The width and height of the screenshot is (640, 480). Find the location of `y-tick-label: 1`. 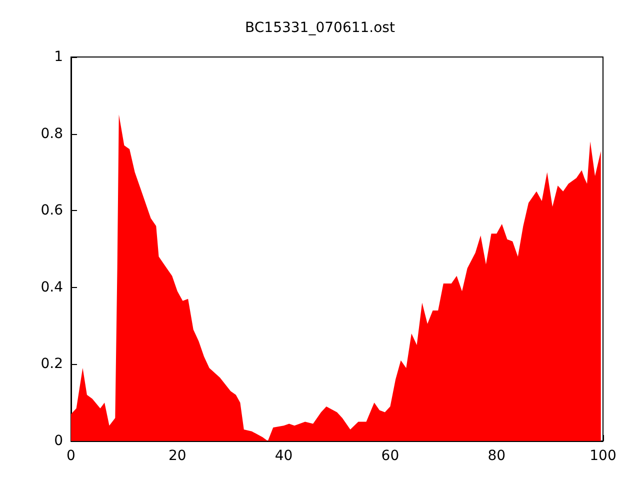

y-tick-label: 1 is located at coordinates (58, 57).